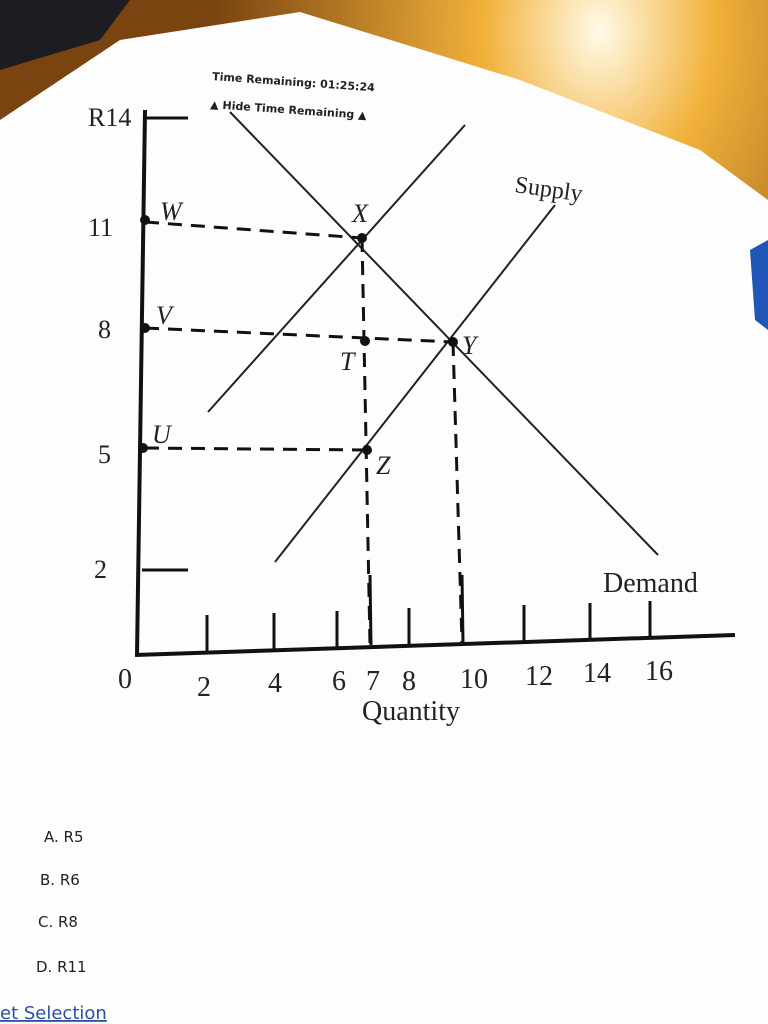 Image resolution: width=768 pixels, height=1024 pixels. Describe the element at coordinates (100, 227) in the screenshot. I see `y-label: 11` at that location.